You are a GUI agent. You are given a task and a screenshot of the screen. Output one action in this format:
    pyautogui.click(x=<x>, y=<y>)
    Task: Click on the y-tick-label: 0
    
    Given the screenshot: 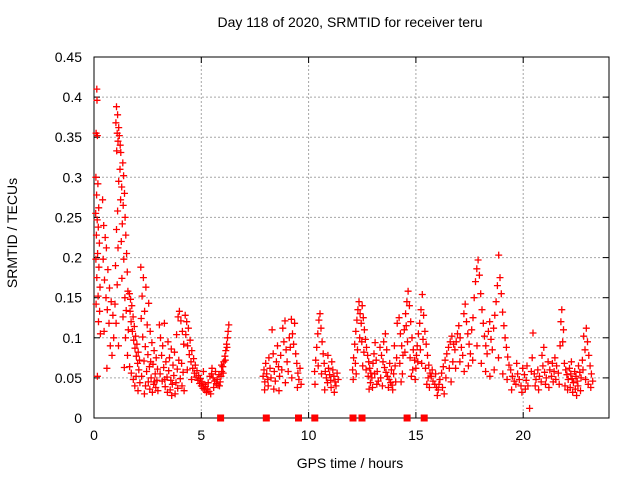 What is the action you would take?
    pyautogui.click(x=78, y=418)
    